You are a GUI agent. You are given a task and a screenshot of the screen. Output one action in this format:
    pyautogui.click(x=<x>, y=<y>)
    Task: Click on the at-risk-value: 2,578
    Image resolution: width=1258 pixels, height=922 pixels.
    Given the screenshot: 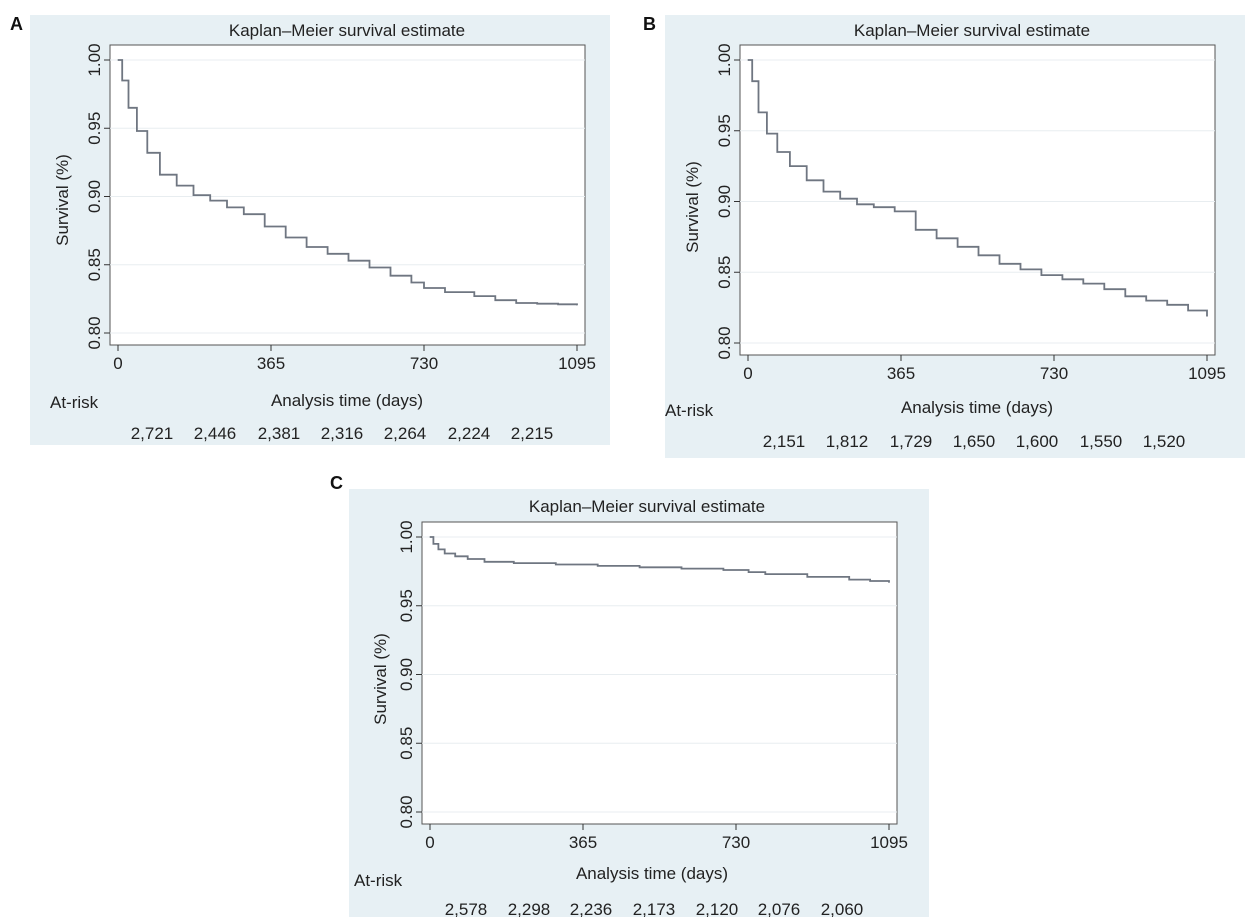 What is the action you would take?
    pyautogui.click(x=466, y=908)
    